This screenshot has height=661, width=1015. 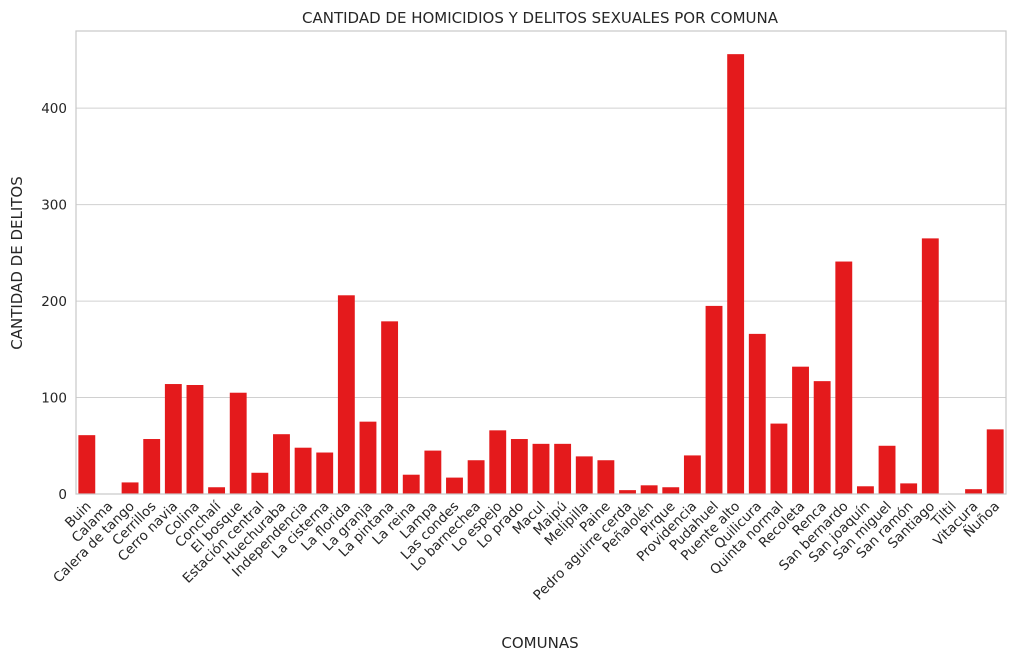 What do you see at coordinates (54, 399) in the screenshot?
I see `y-tick-label: 100` at bounding box center [54, 399].